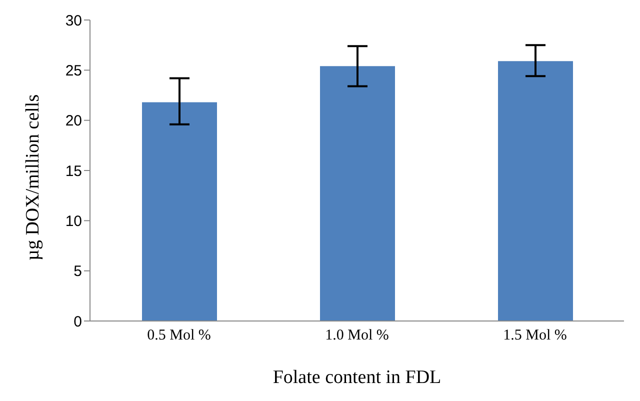 The image size is (640, 401). What do you see at coordinates (179, 336) in the screenshot?
I see `x-tick-label: 0.5 Mol %` at bounding box center [179, 336].